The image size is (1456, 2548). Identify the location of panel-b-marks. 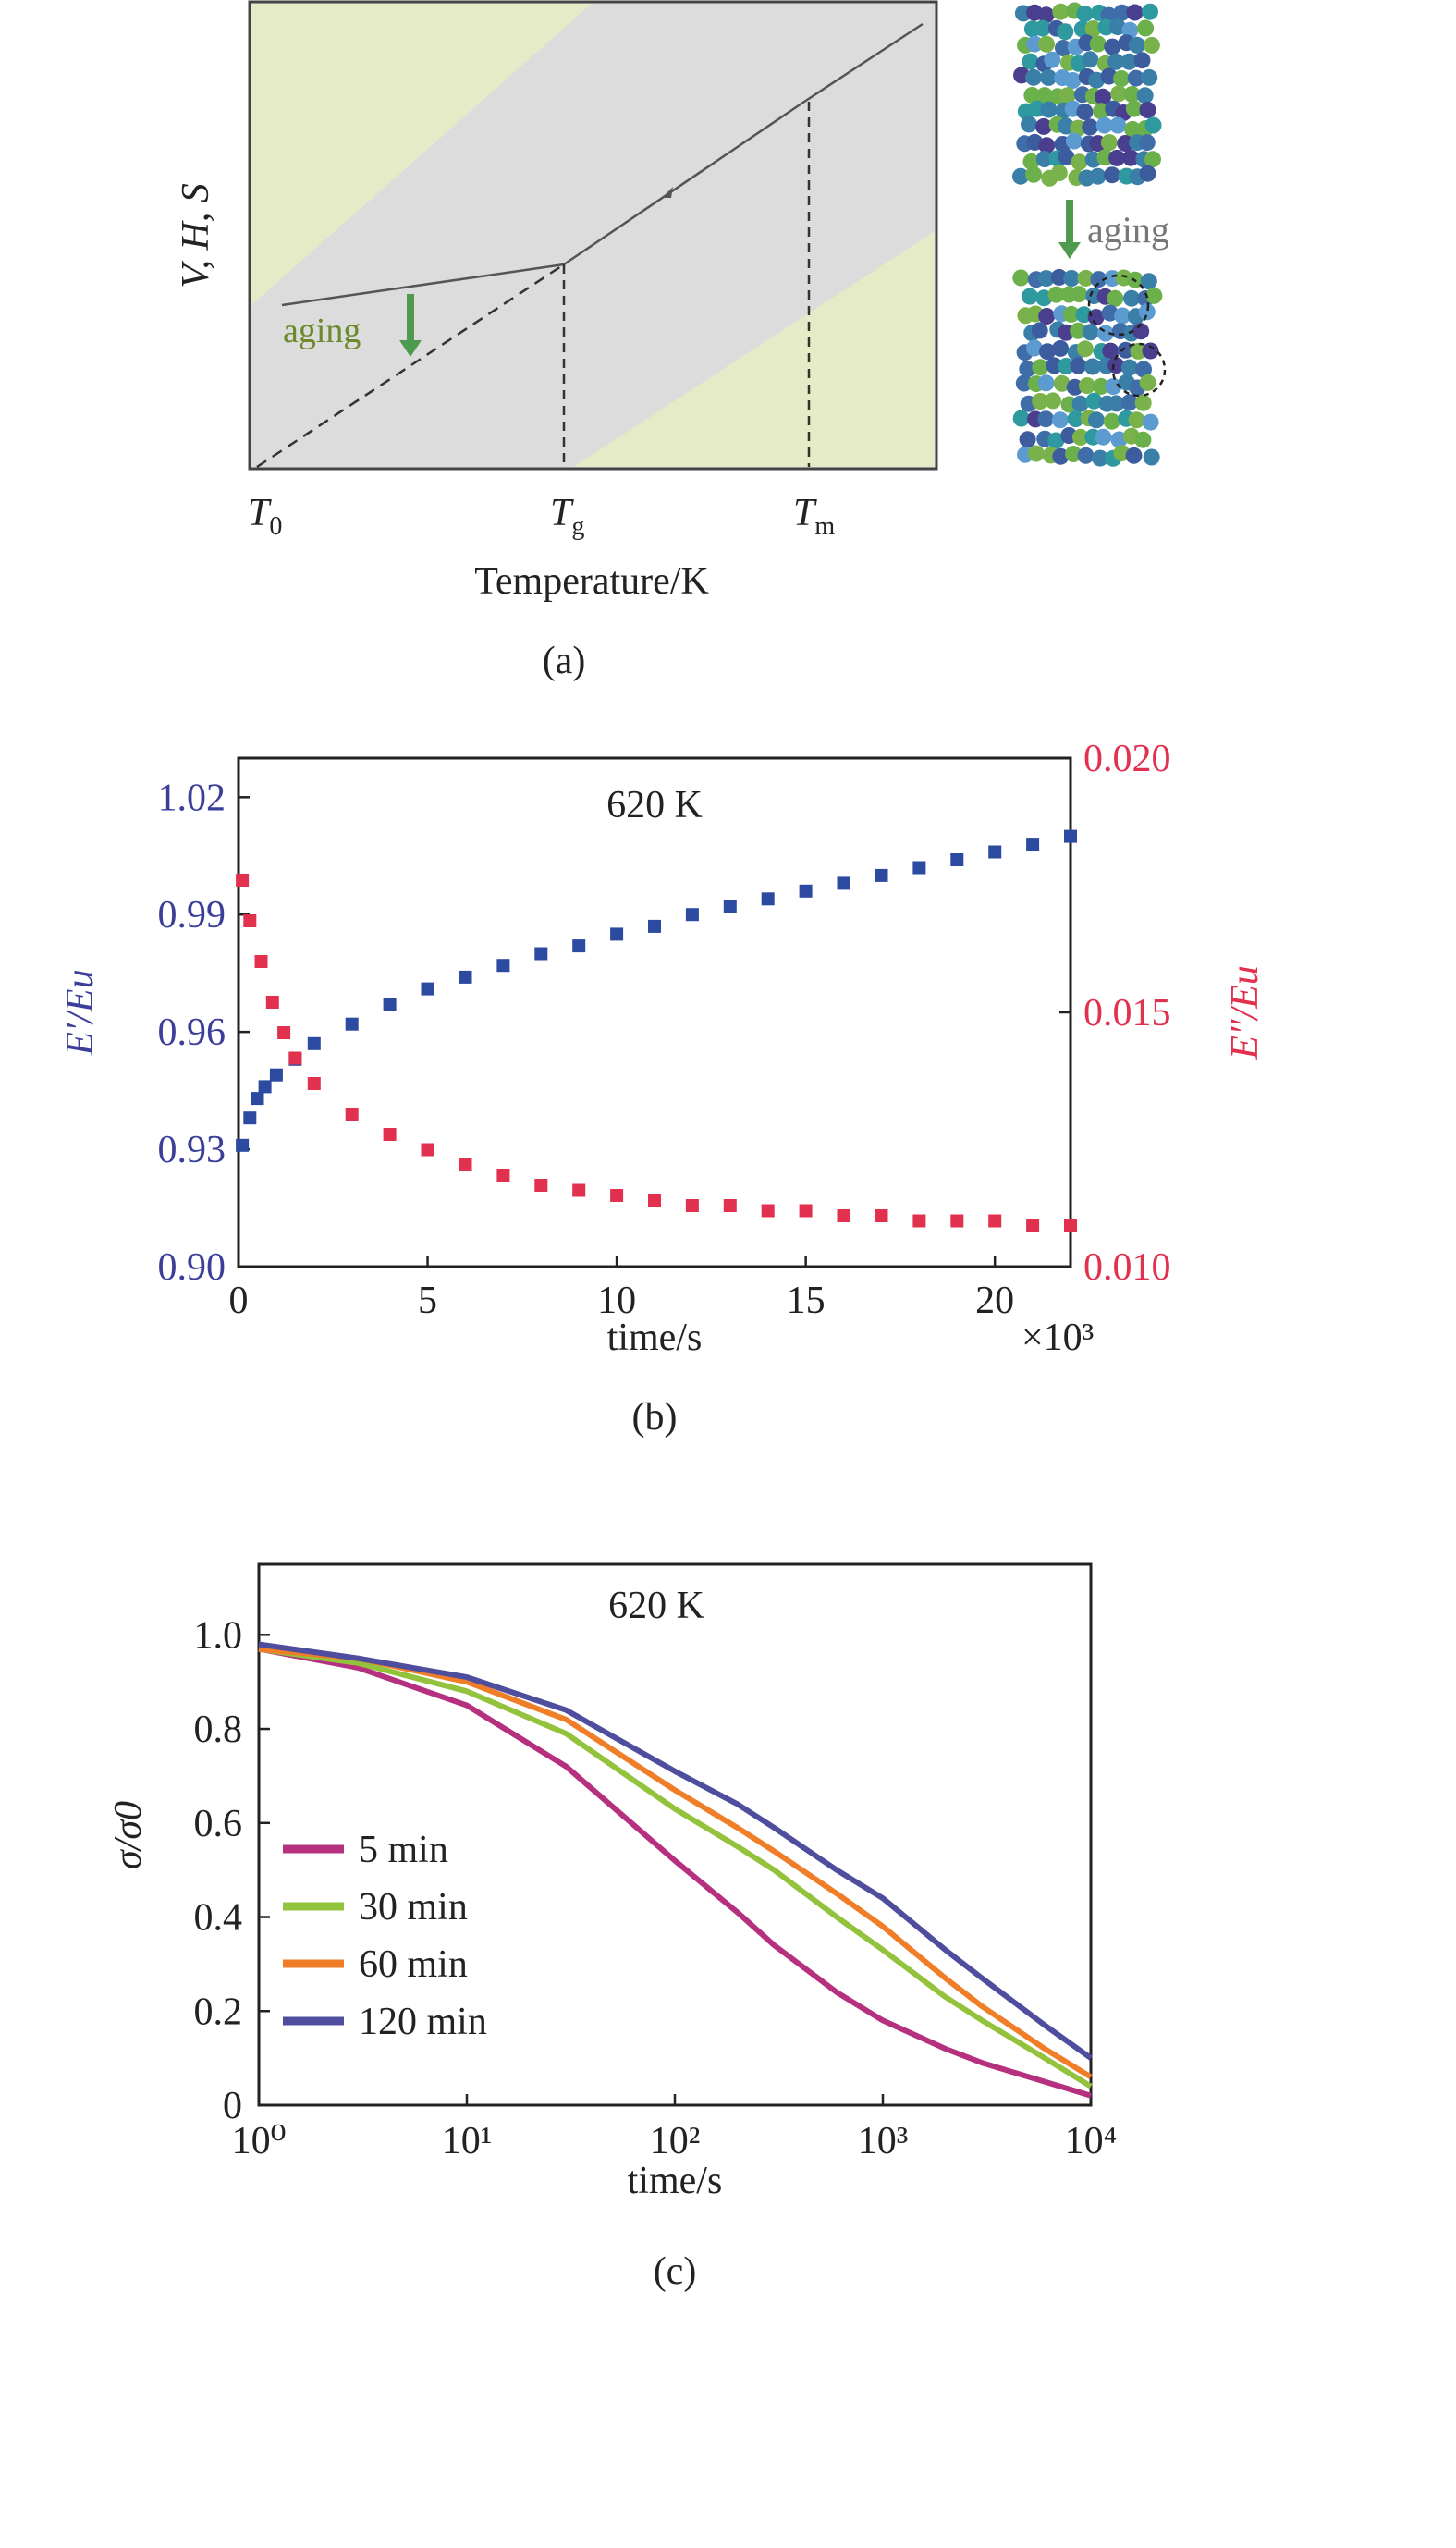
(656, 1031).